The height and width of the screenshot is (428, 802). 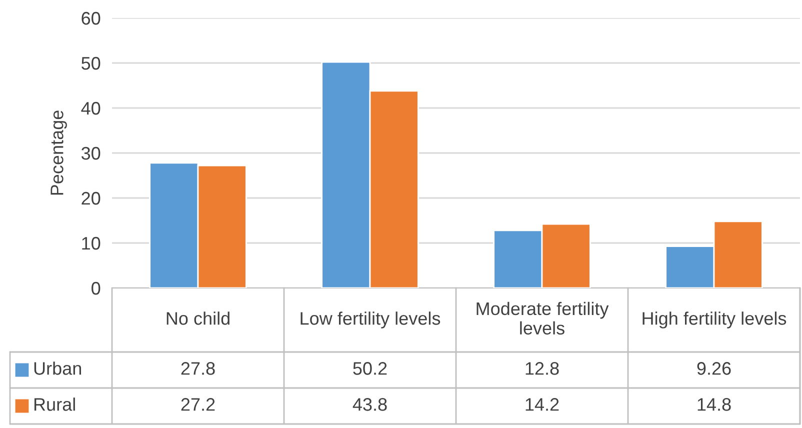 I want to click on data-label: 27.8, so click(x=198, y=368).